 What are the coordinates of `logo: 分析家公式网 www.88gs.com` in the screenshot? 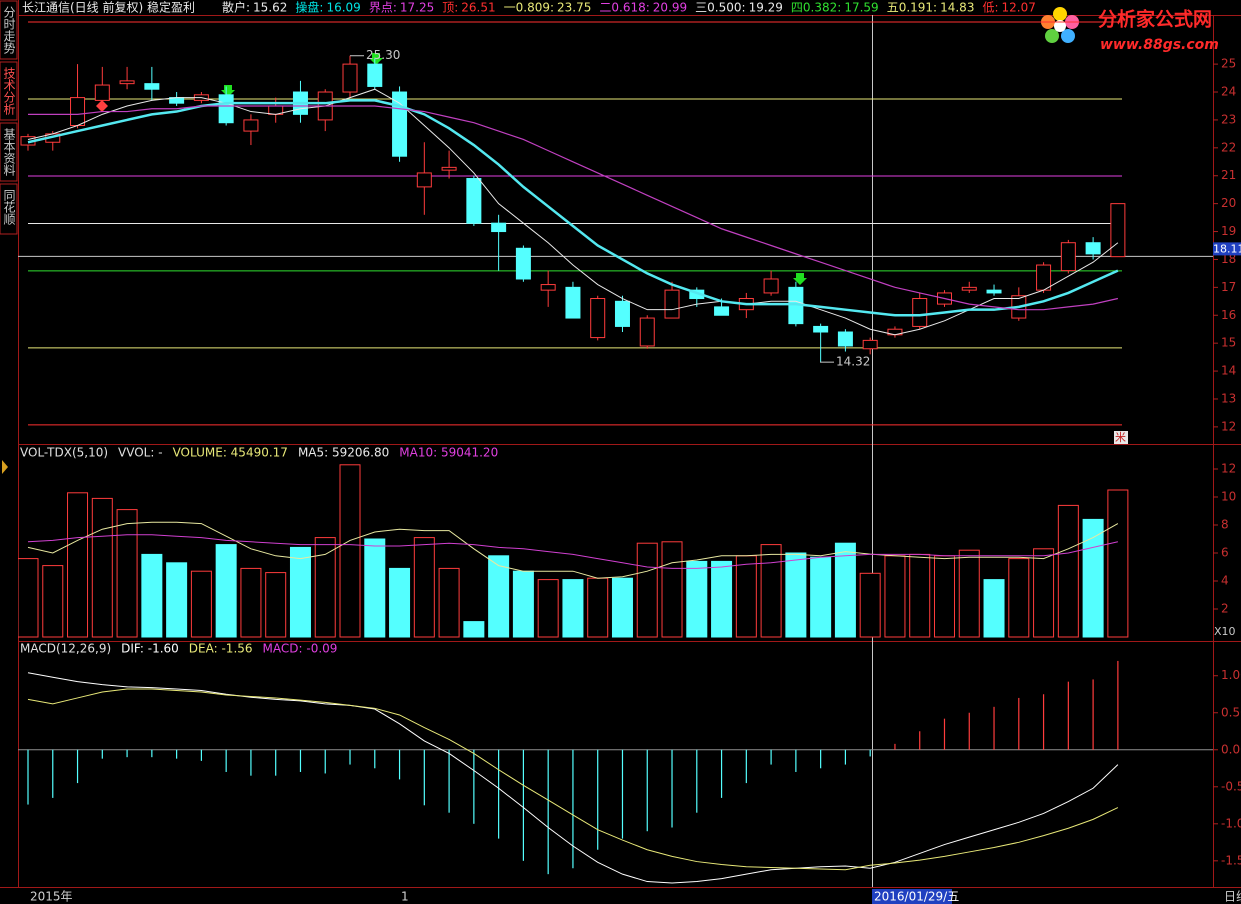 It's located at (1130, 30).